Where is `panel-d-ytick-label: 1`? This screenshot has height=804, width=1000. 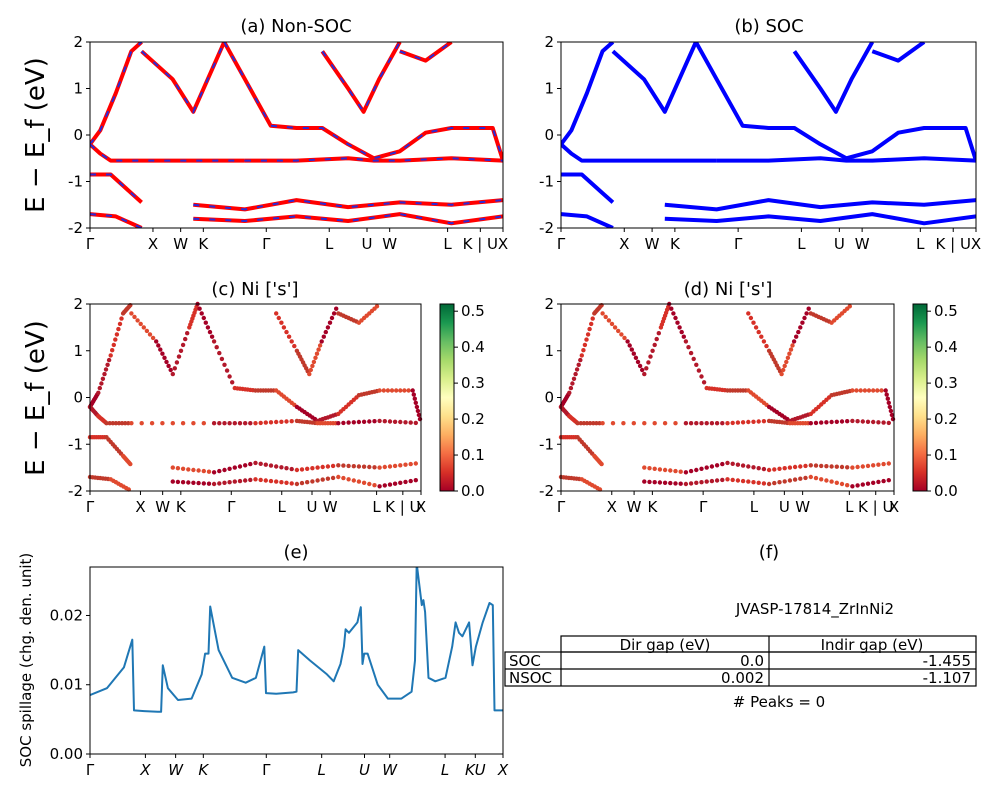
panel-d-ytick-label: 1 is located at coordinates (549, 351).